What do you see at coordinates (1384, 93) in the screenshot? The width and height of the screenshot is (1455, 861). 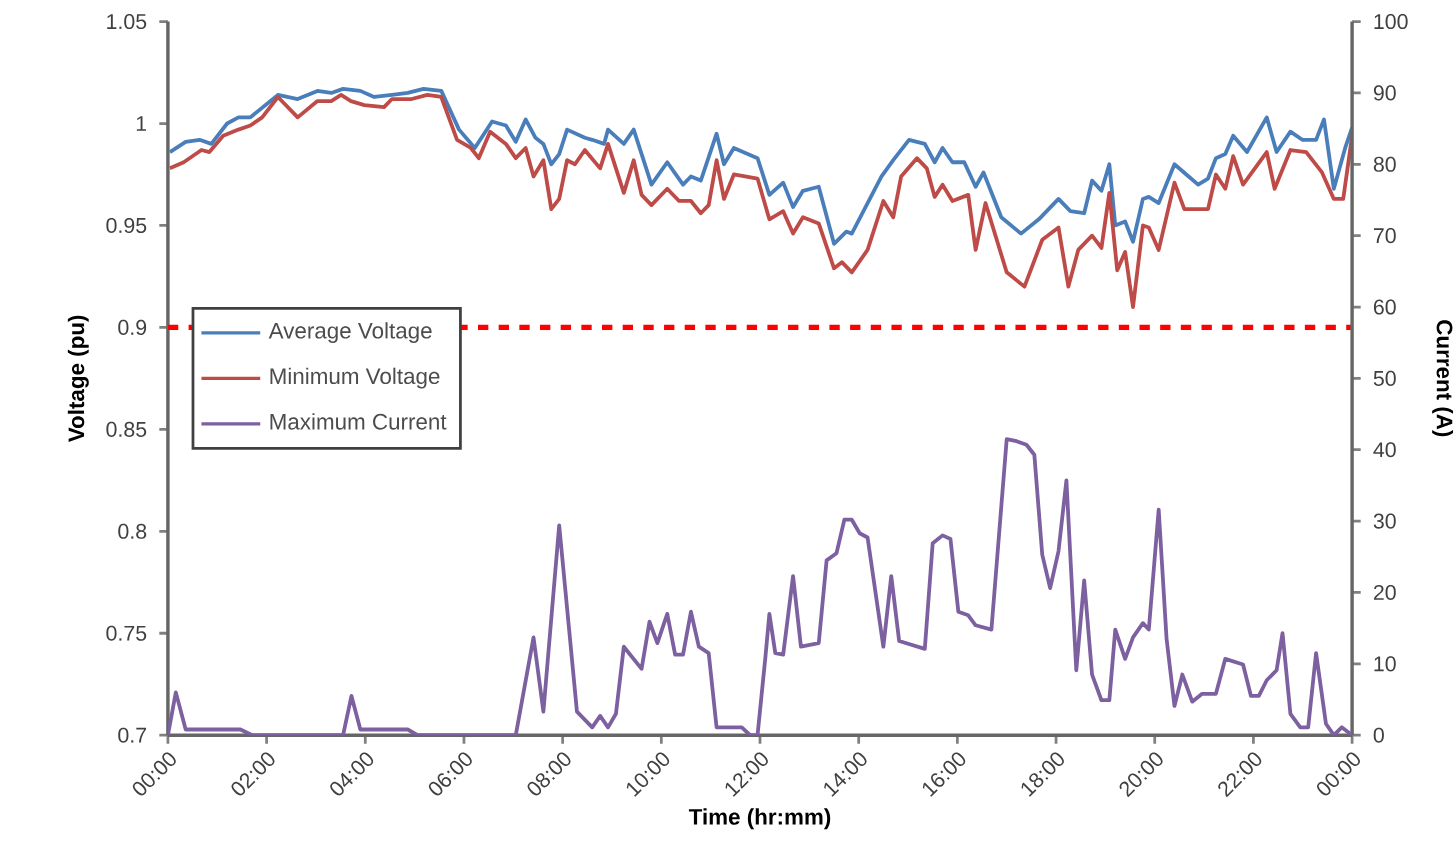 I see `y2-tick-label: 90` at bounding box center [1384, 93].